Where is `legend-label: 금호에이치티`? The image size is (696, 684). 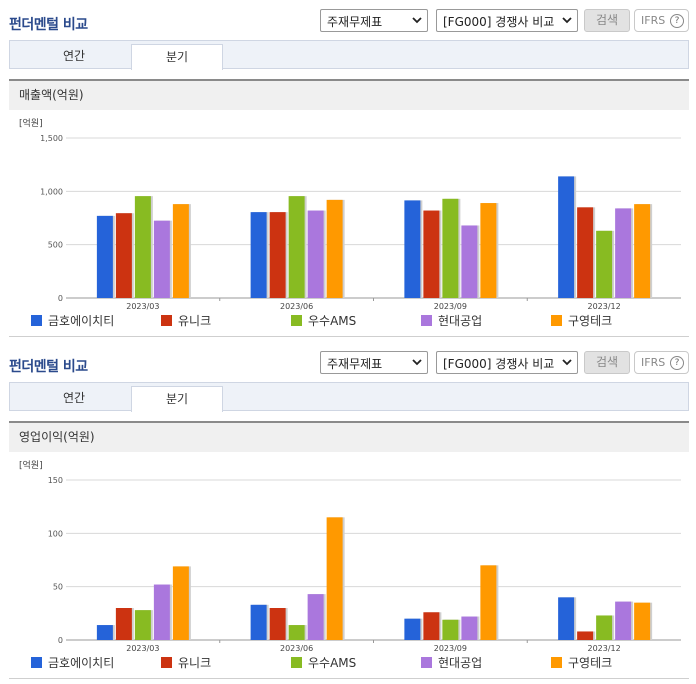
legend-label: 금호에이치티 is located at coordinates (81, 663).